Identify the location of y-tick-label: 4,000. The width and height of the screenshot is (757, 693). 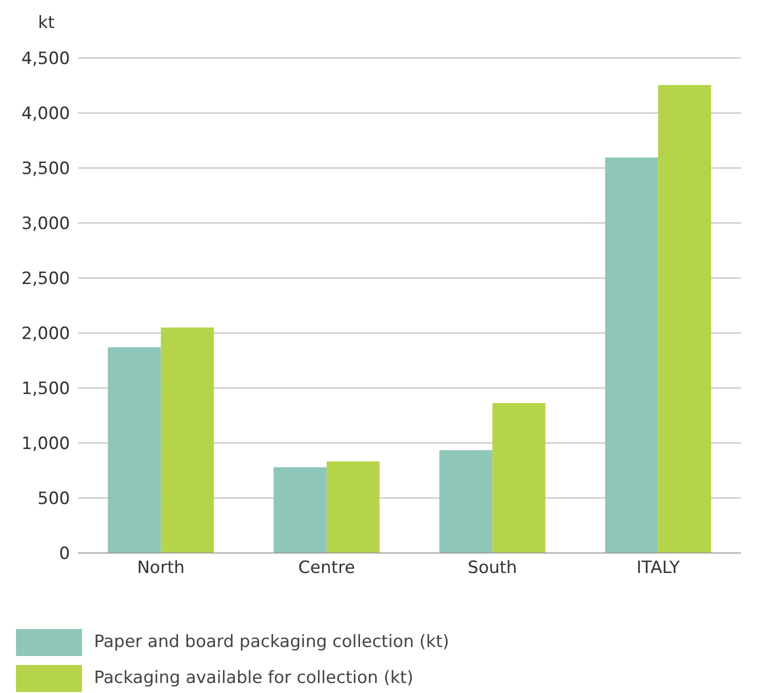
(45, 114).